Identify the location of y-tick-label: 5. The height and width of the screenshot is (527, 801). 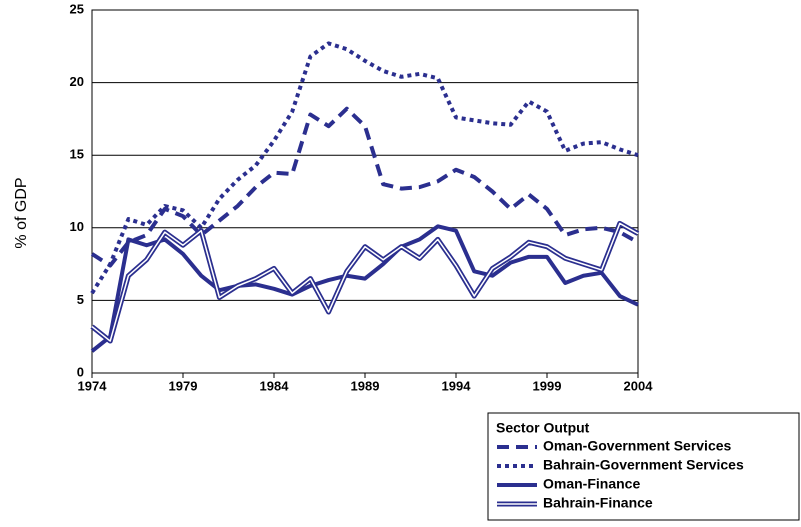
(80, 299).